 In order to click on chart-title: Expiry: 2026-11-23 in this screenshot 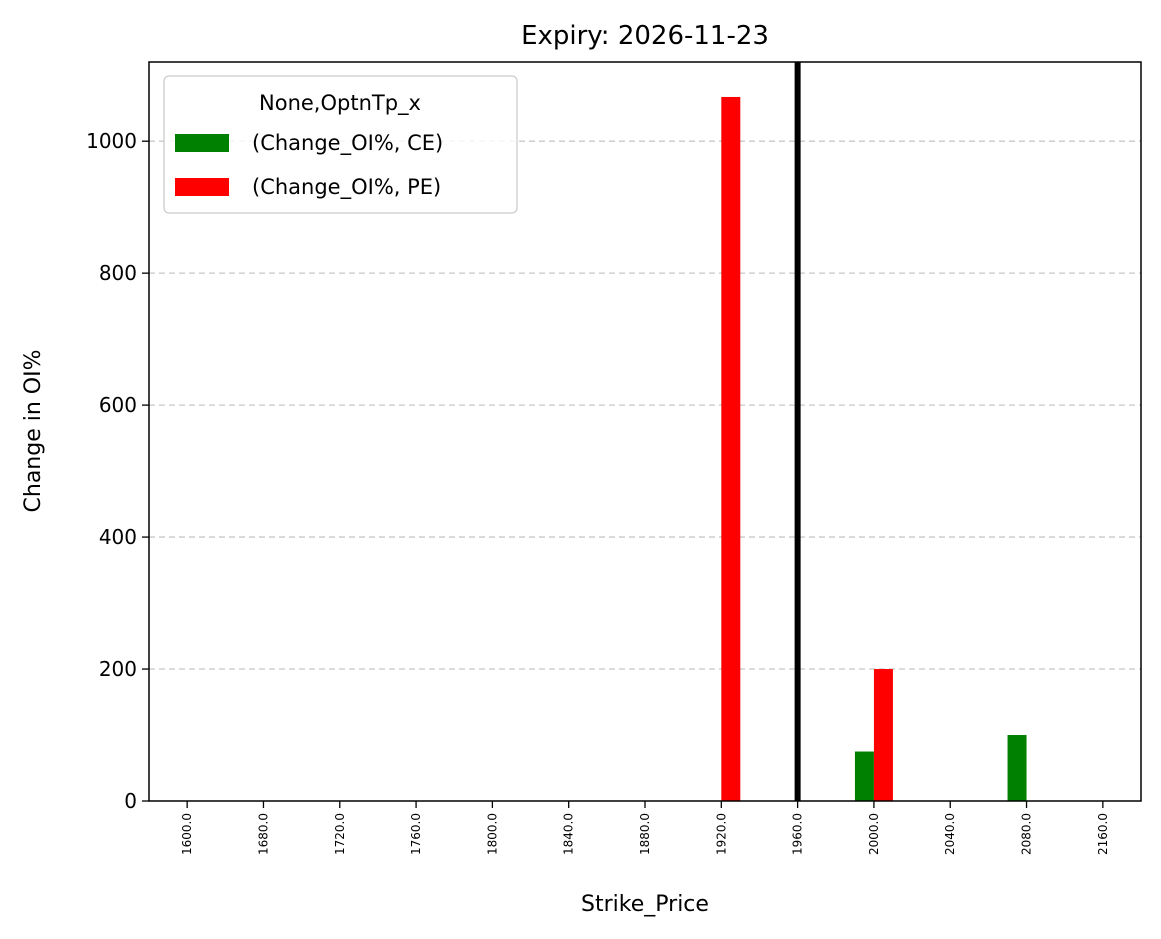, I will do `click(645, 36)`.